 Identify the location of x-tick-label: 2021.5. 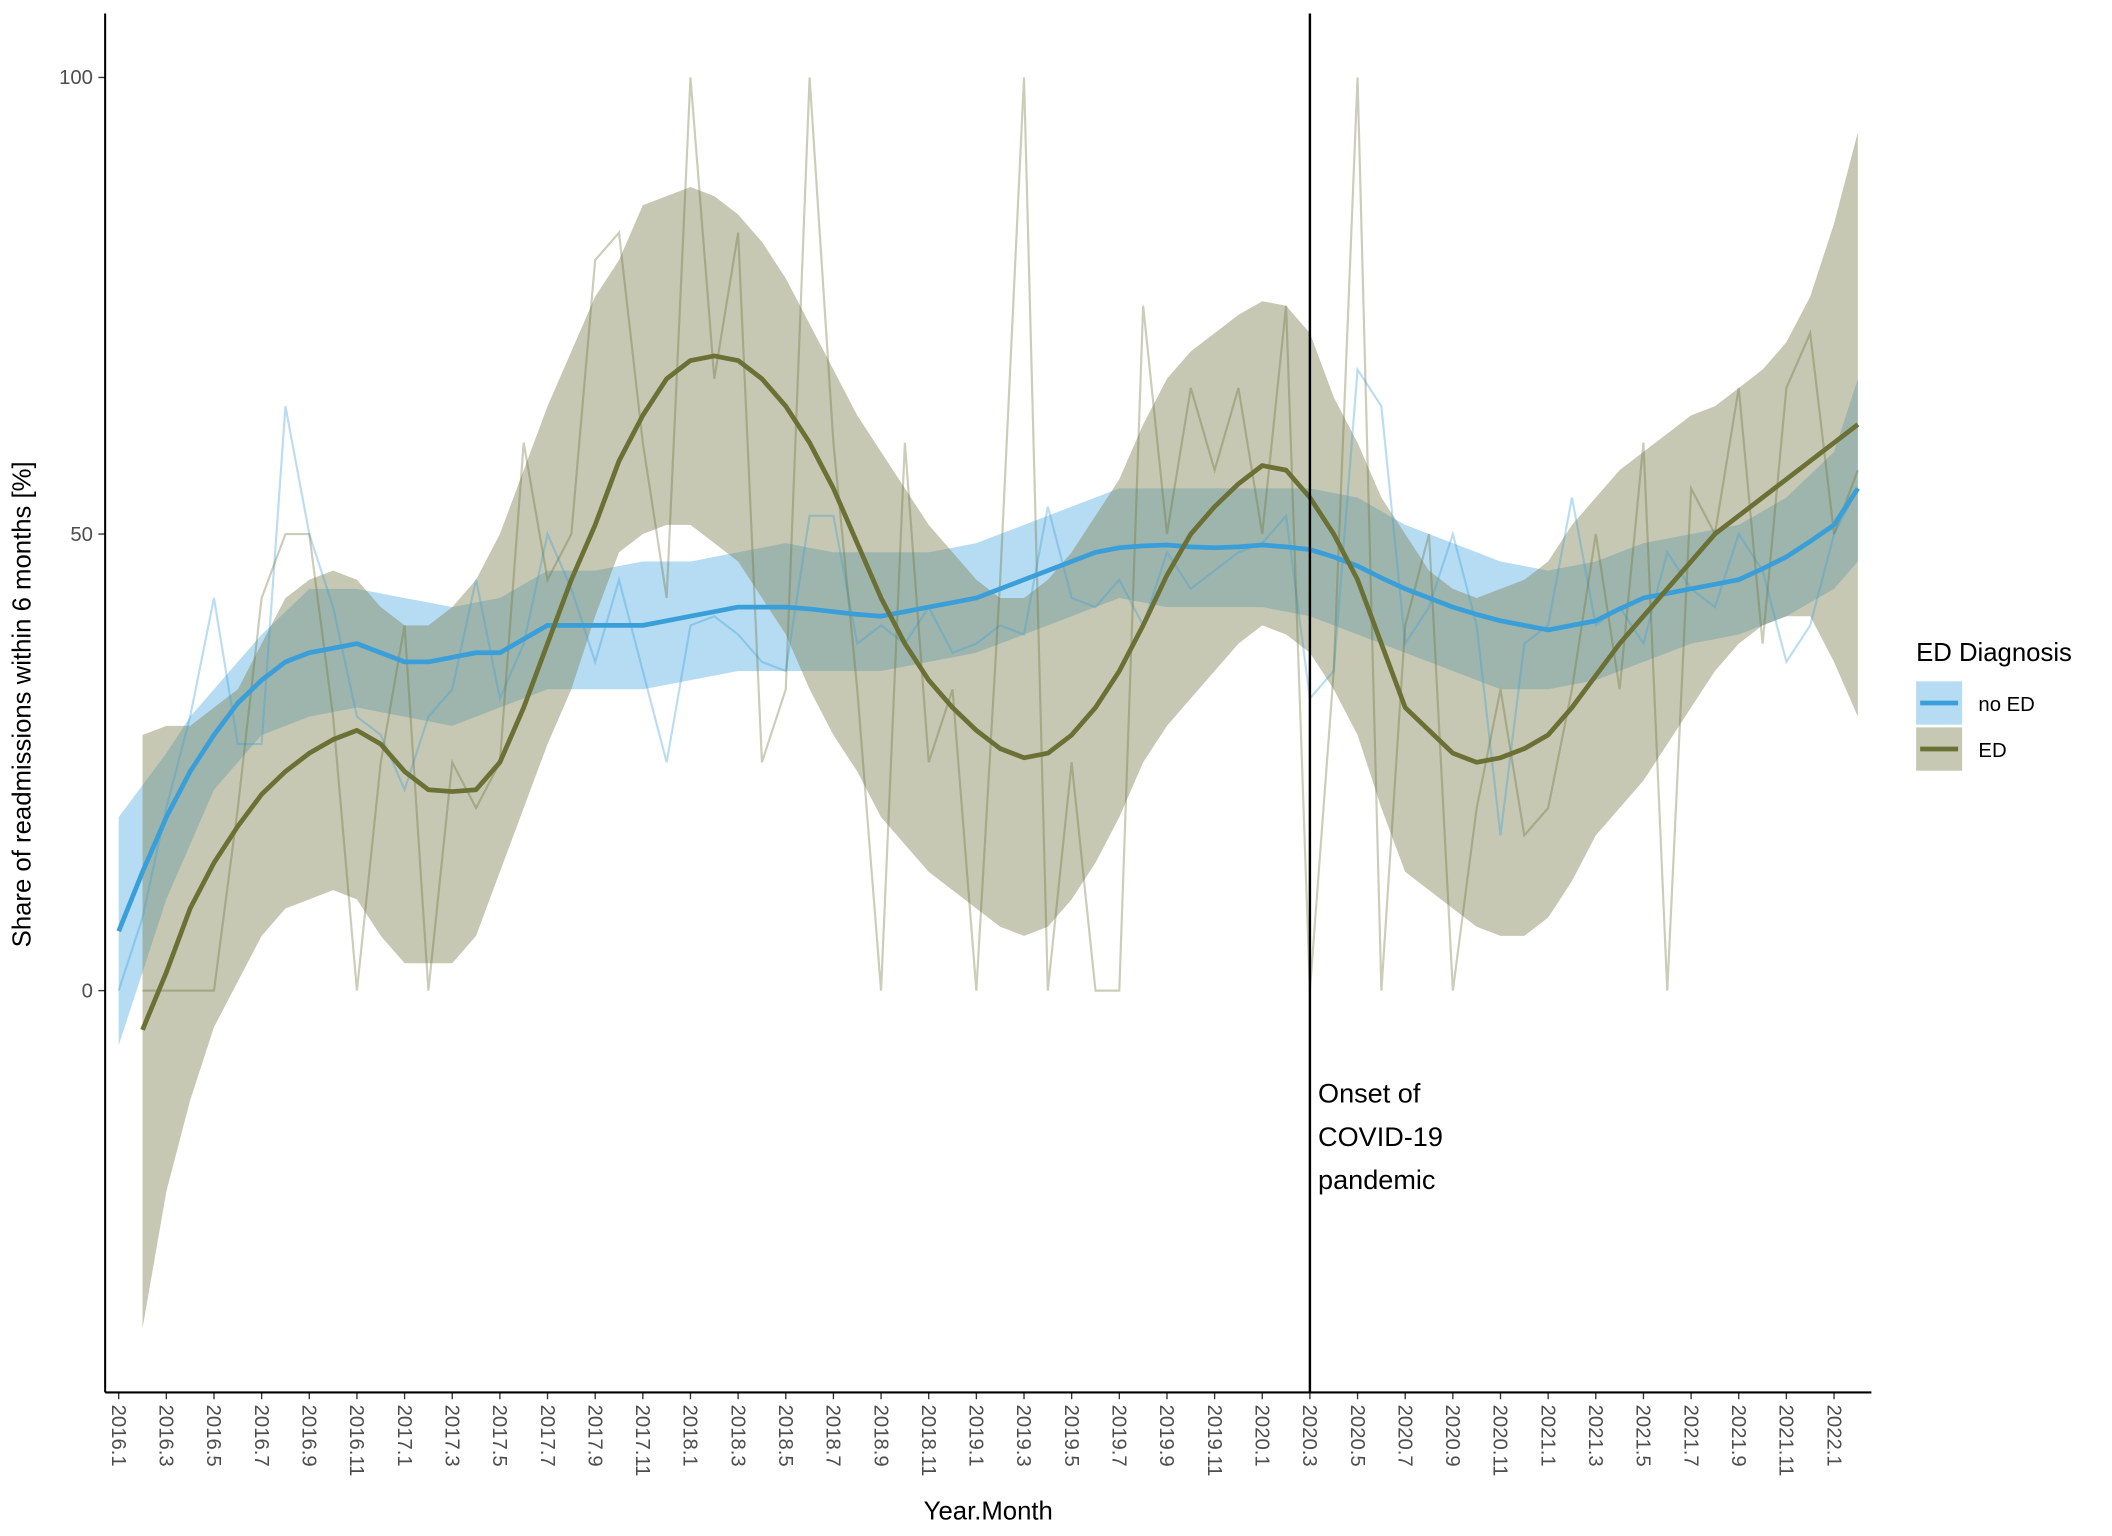
(1643, 1436).